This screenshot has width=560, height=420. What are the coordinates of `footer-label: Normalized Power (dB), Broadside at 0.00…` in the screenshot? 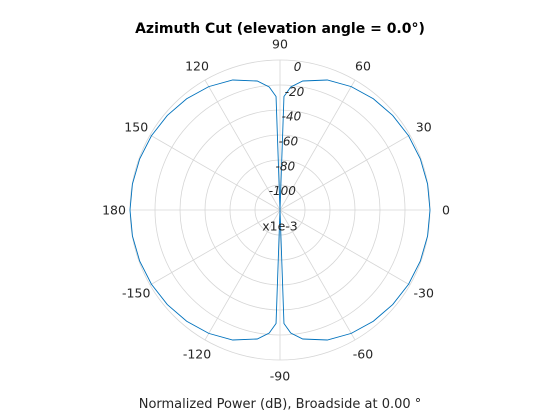 It's located at (280, 404).